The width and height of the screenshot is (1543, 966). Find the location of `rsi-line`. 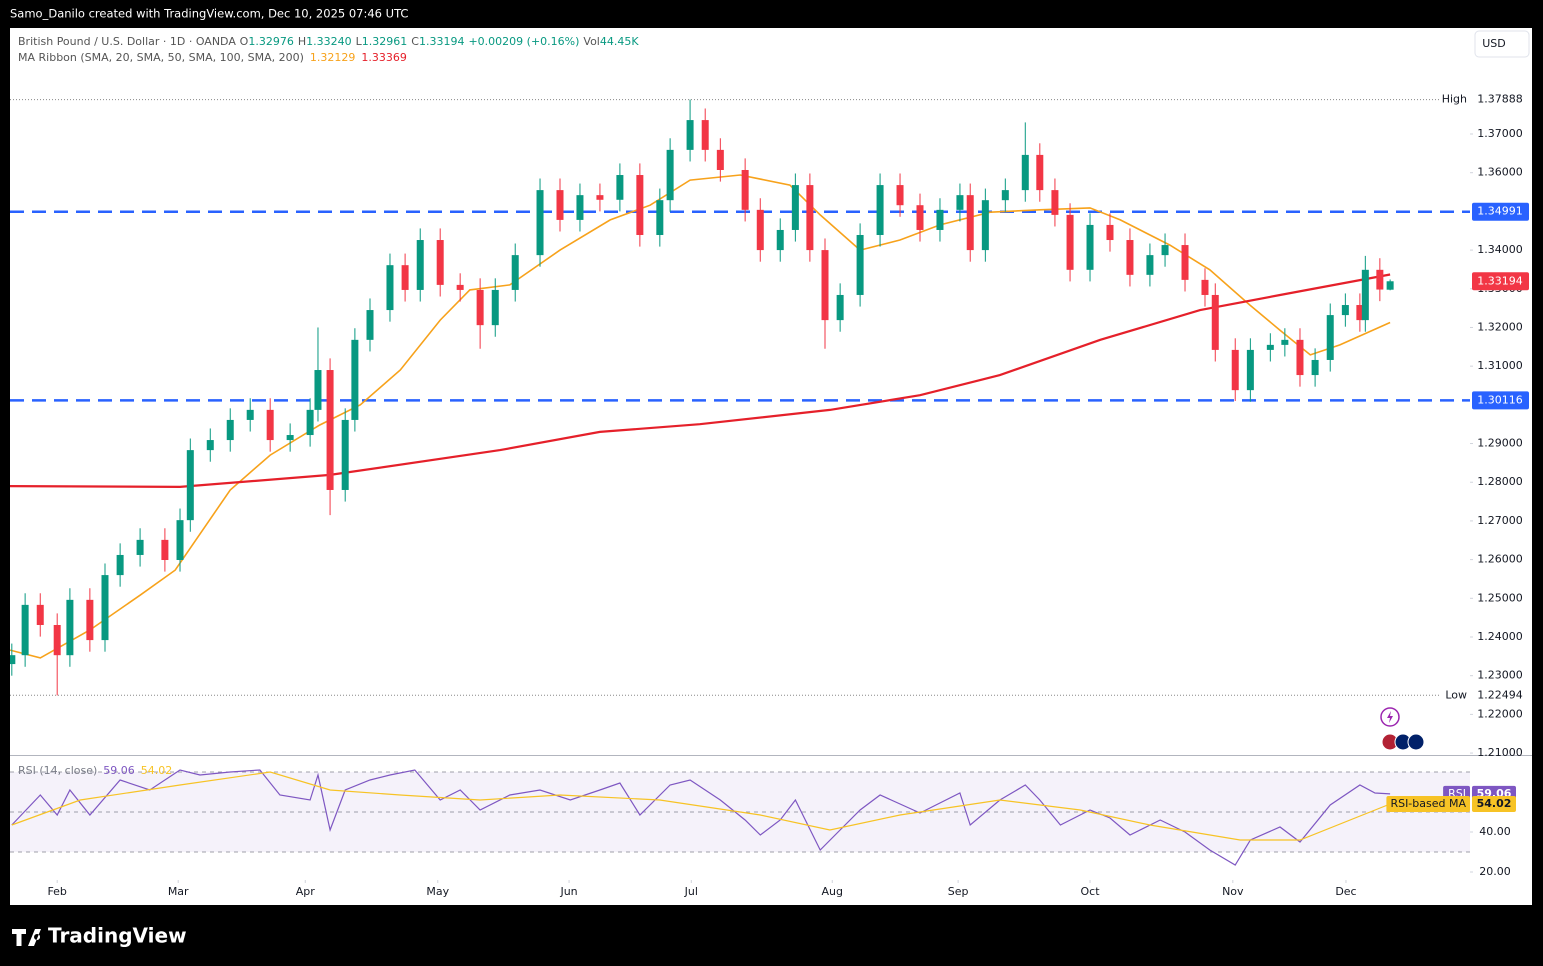

rsi-line is located at coordinates (701, 806).